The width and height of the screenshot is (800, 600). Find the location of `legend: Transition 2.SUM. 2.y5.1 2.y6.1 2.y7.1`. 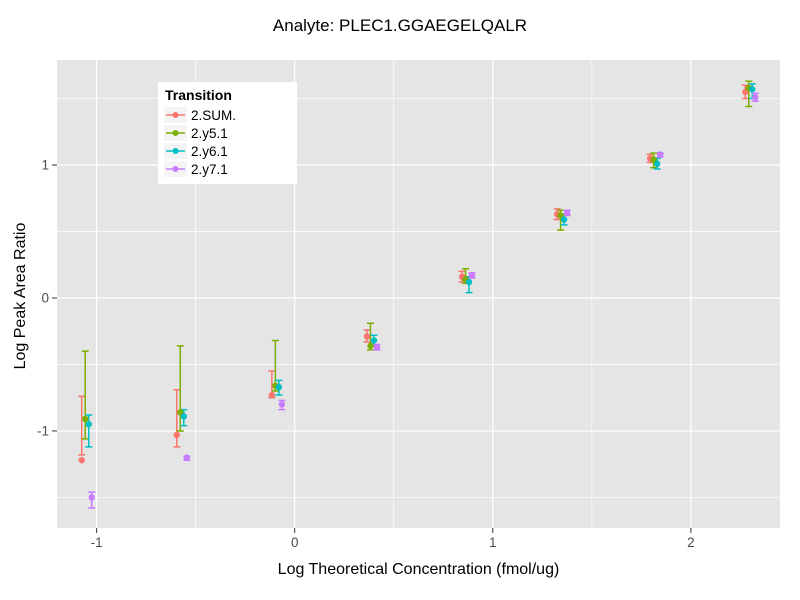

legend: Transition 2.SUM. 2.y5.1 2.y6.1 2.y7.1 is located at coordinates (227, 133).